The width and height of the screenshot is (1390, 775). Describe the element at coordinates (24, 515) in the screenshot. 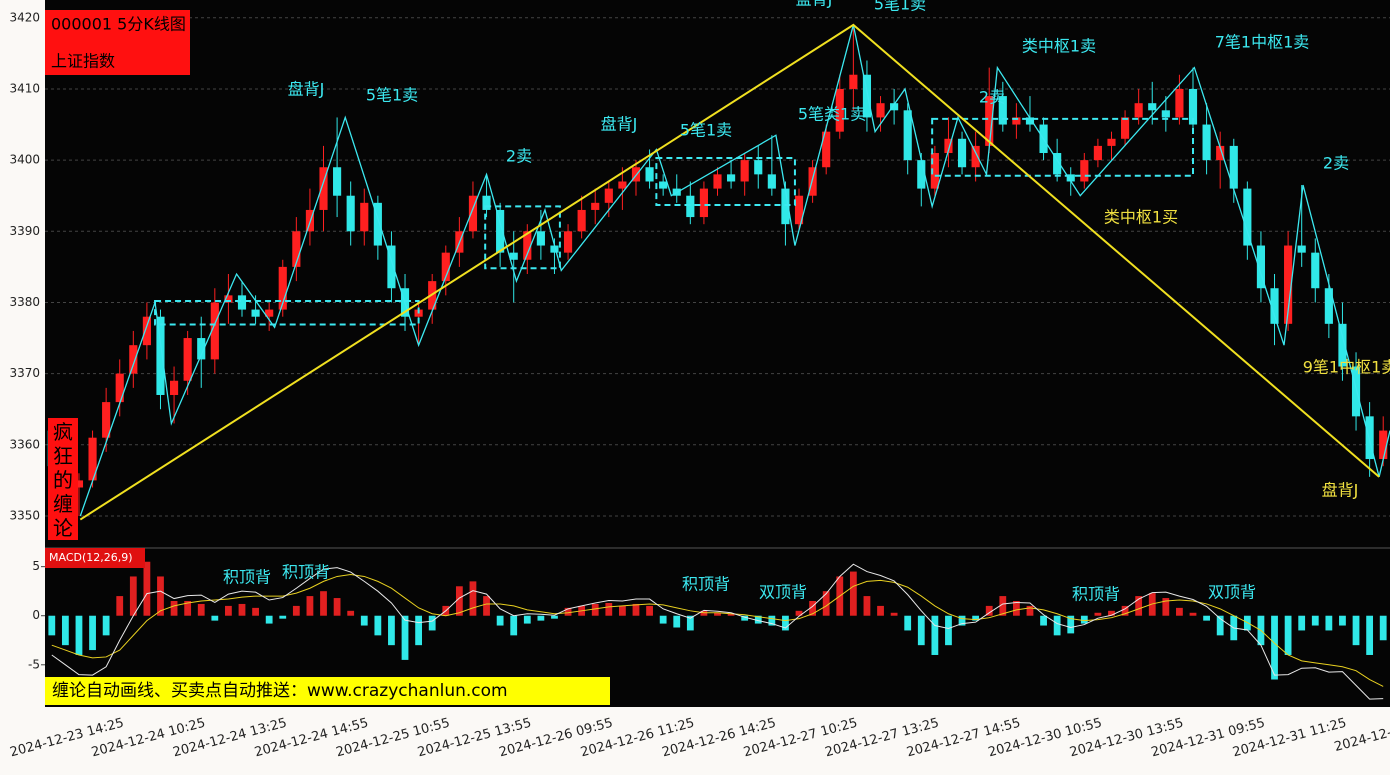

I see `y-tick-label: 3350` at that location.